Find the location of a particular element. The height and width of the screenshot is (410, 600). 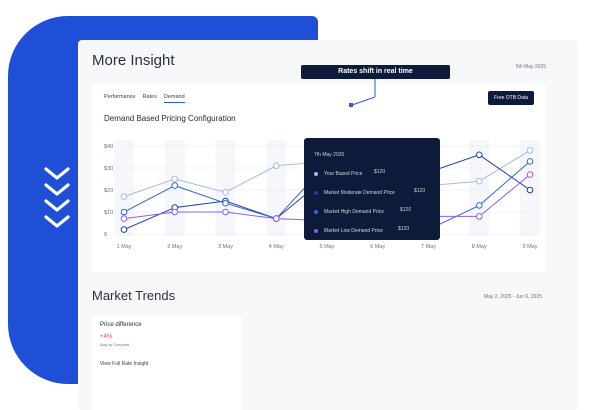

tooltip-row: Your Based Price is located at coordinates (338, 174).